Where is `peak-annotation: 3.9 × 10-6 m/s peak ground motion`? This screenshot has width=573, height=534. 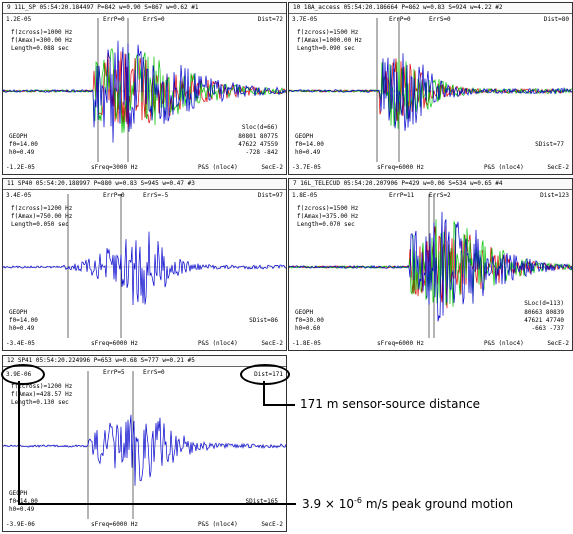 peak-annotation: 3.9 × 10-6 m/s peak ground motion is located at coordinates (407, 503).